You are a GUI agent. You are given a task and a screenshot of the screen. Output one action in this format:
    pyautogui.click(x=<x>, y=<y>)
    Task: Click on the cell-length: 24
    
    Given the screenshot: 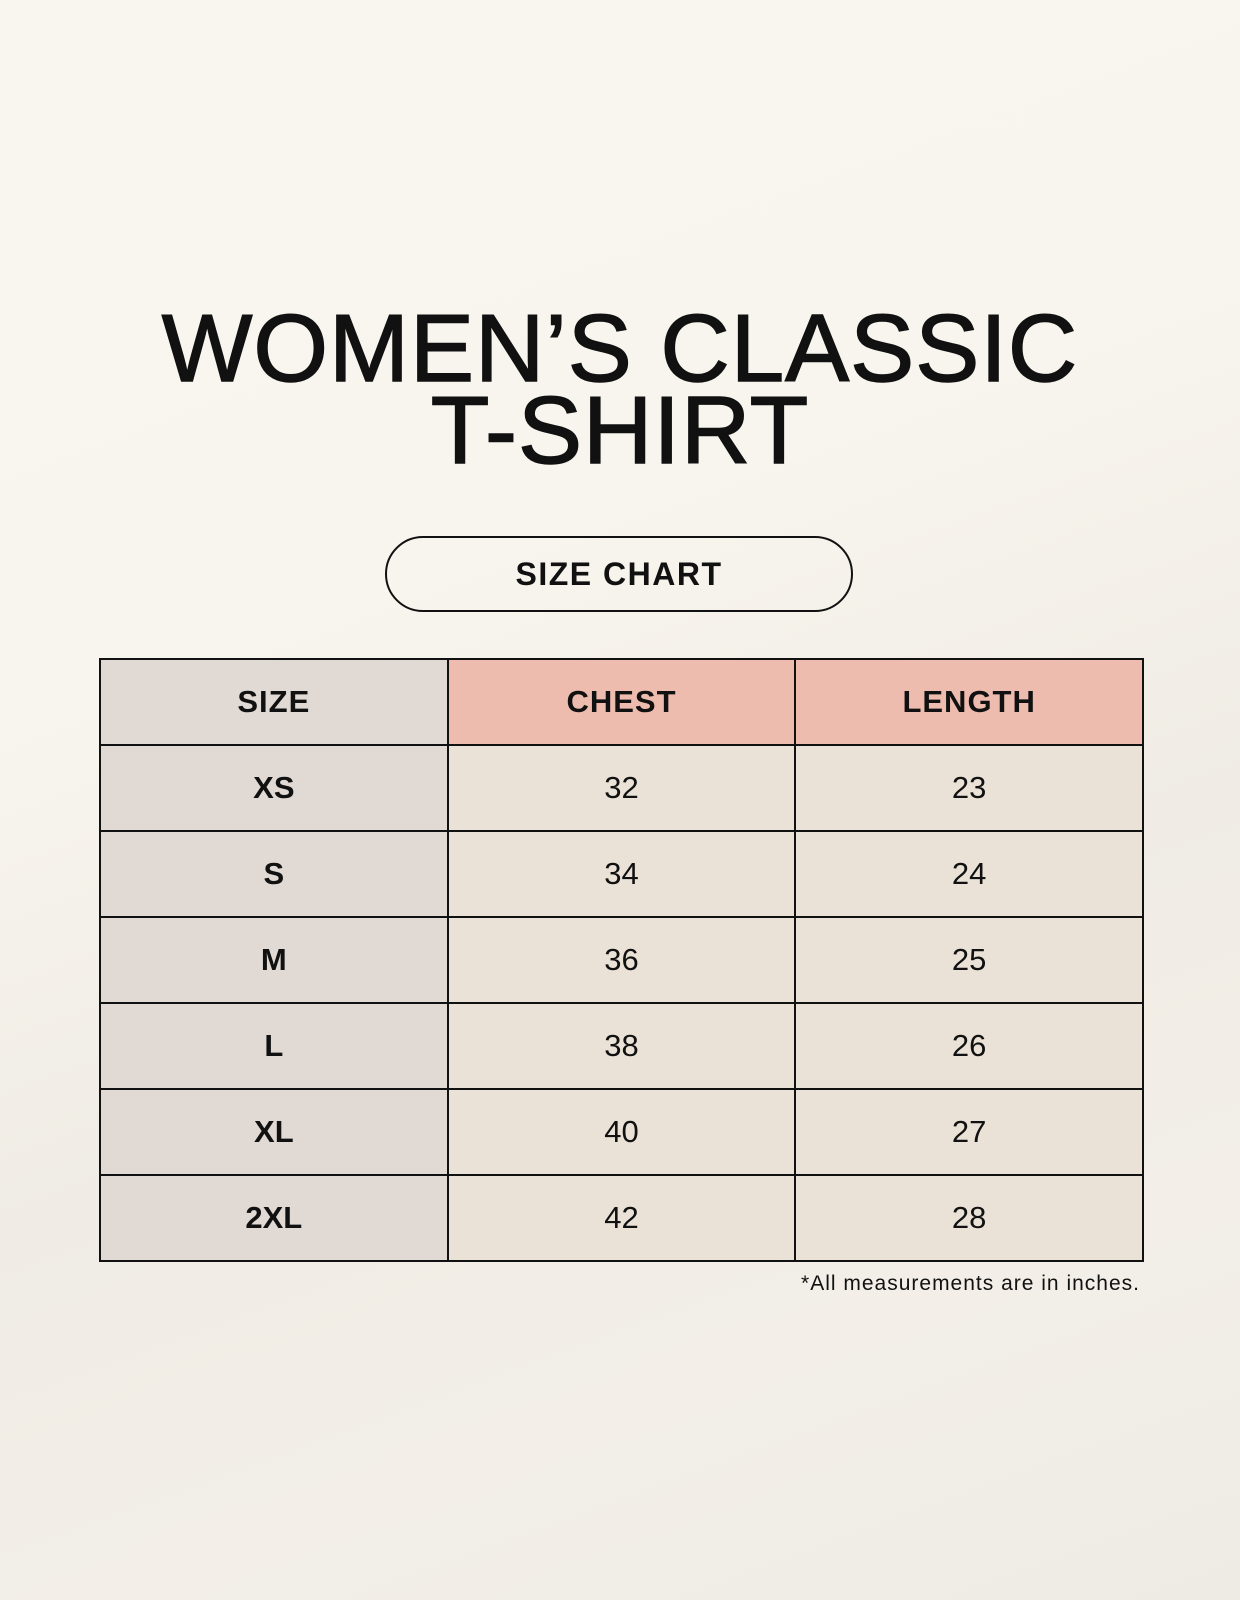 What is the action you would take?
    pyautogui.click(x=969, y=874)
    